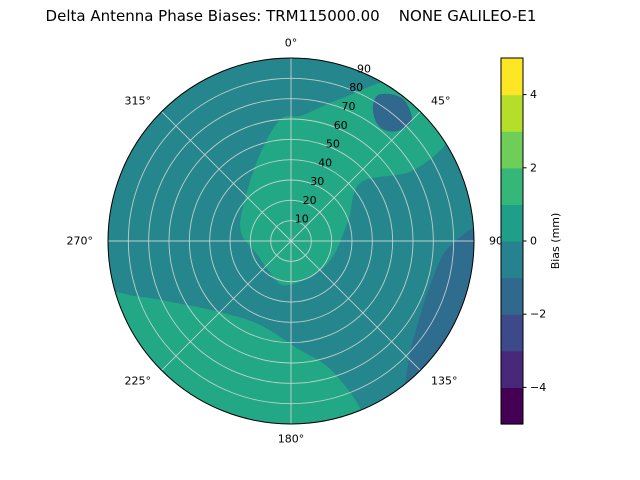 The width and height of the screenshot is (640, 480). Describe the element at coordinates (325, 162) in the screenshot. I see `r-tick-label: 40` at that location.